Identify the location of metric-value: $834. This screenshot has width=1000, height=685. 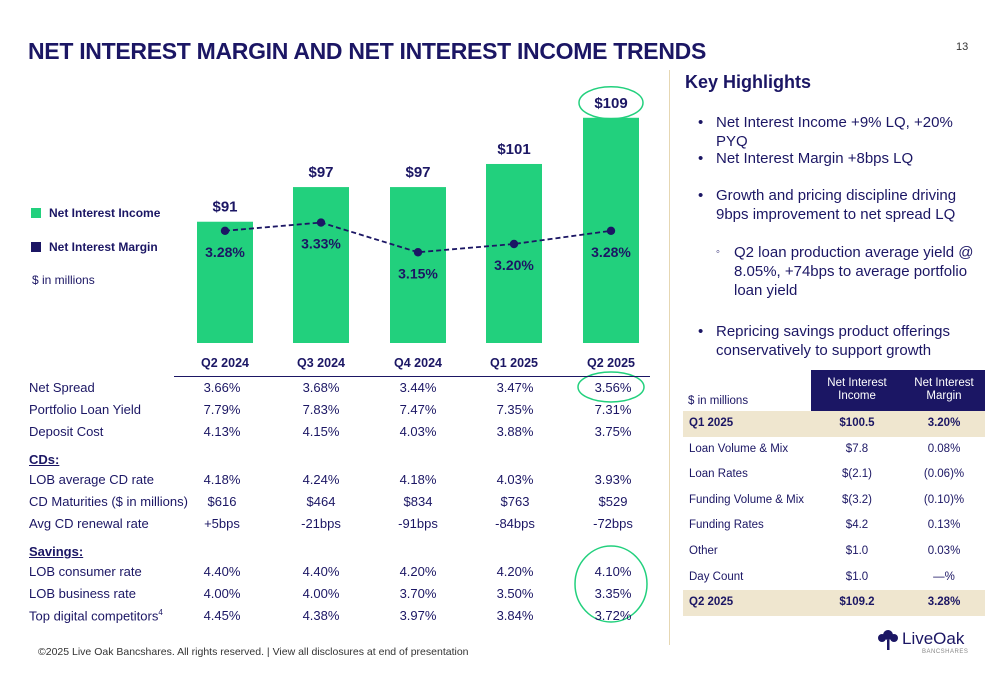
(418, 501).